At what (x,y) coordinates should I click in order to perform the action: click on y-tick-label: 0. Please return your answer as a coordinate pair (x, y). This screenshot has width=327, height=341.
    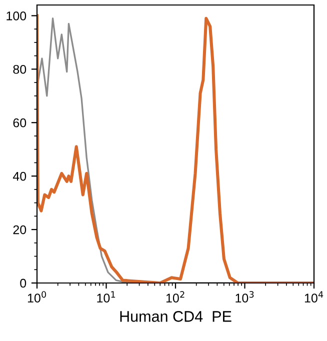
    Looking at the image, I should click on (23, 283).